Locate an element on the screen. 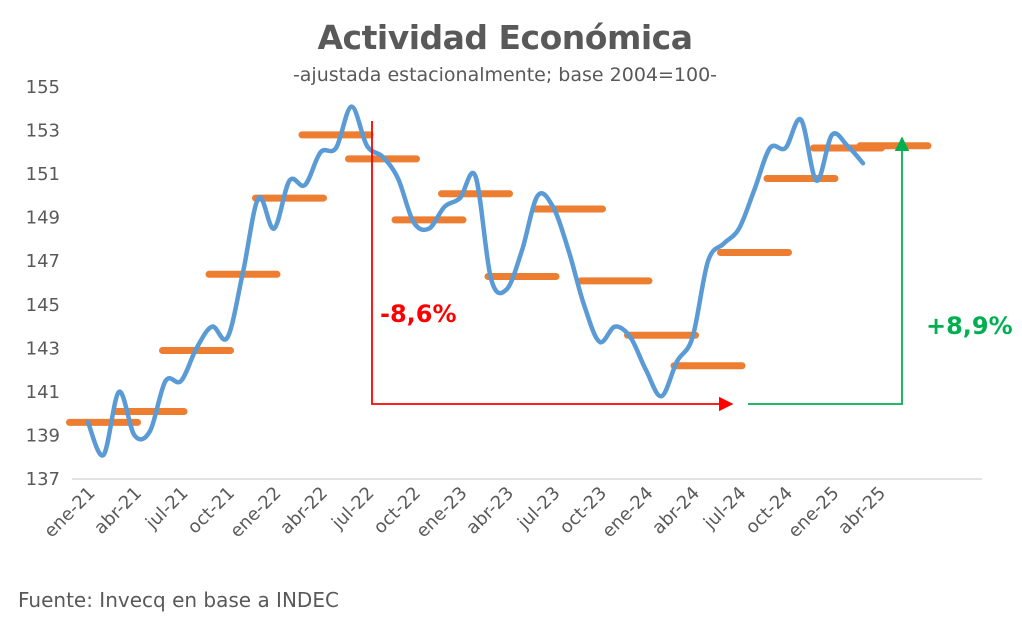 Image resolution: width=1022 pixels, height=630 pixels. y-tick-label: 137 is located at coordinates (43, 479).